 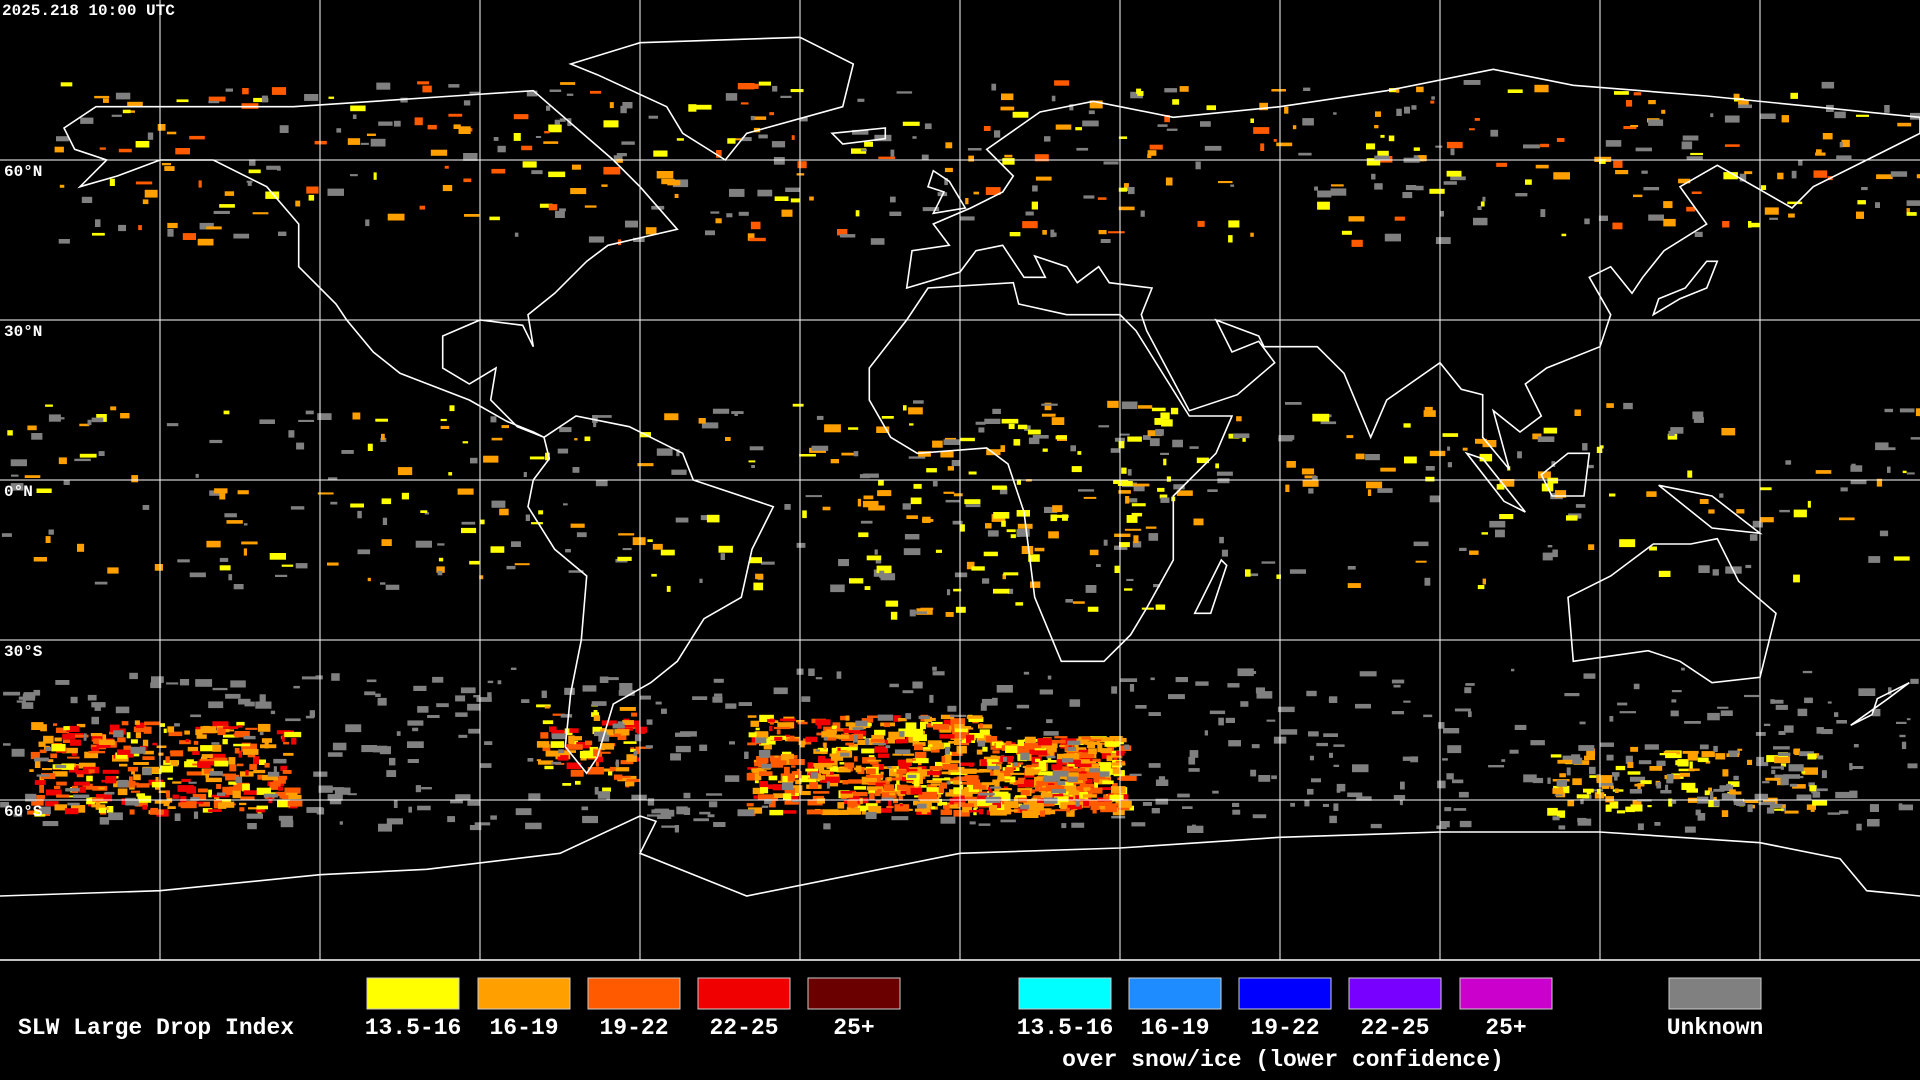 I want to click on coastline, so click(x=1565, y=474).